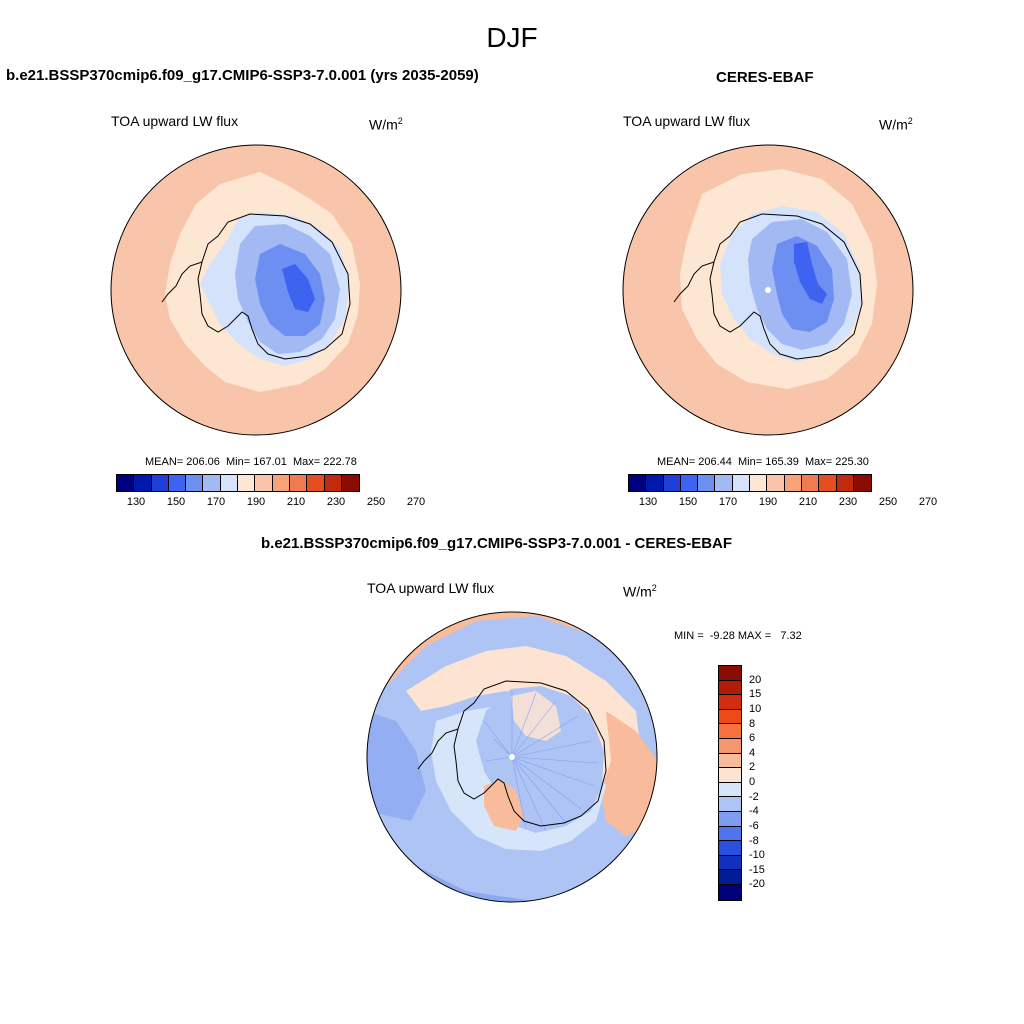 This screenshot has width=1024, height=1024. Describe the element at coordinates (755, 679) in the screenshot. I see `colorbar-tick-label: 20` at that location.